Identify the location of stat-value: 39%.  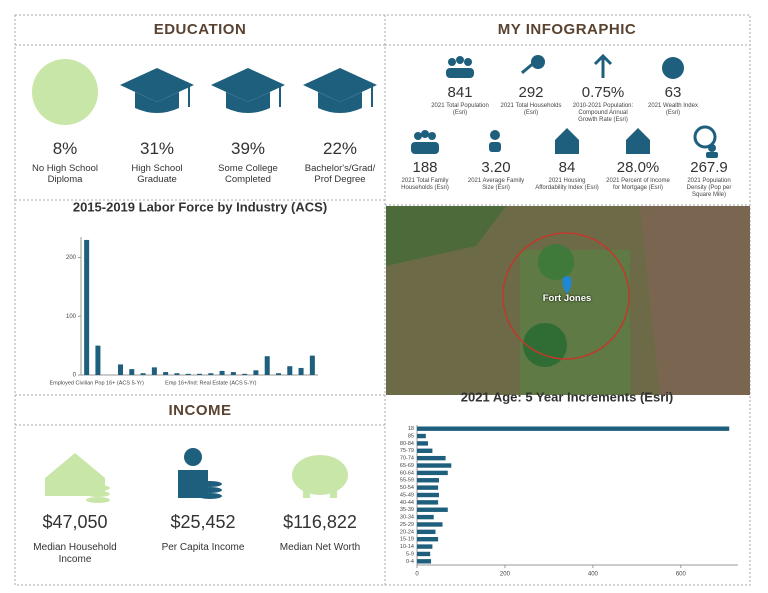
(248, 148).